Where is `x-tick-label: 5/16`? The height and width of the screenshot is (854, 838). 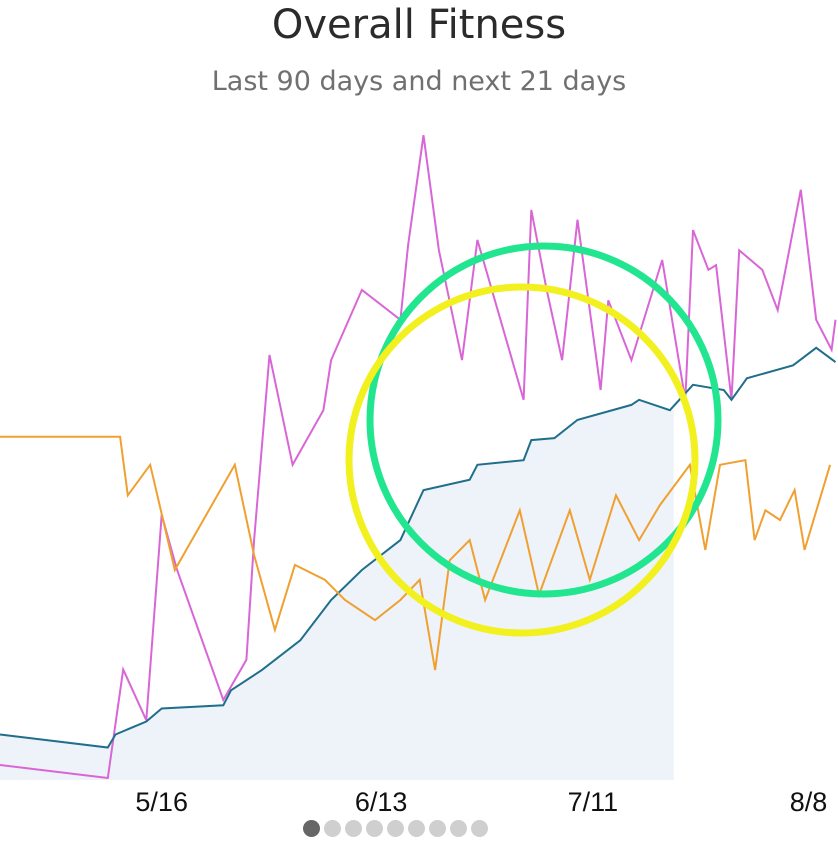
x-tick-label: 5/16 is located at coordinates (161, 802).